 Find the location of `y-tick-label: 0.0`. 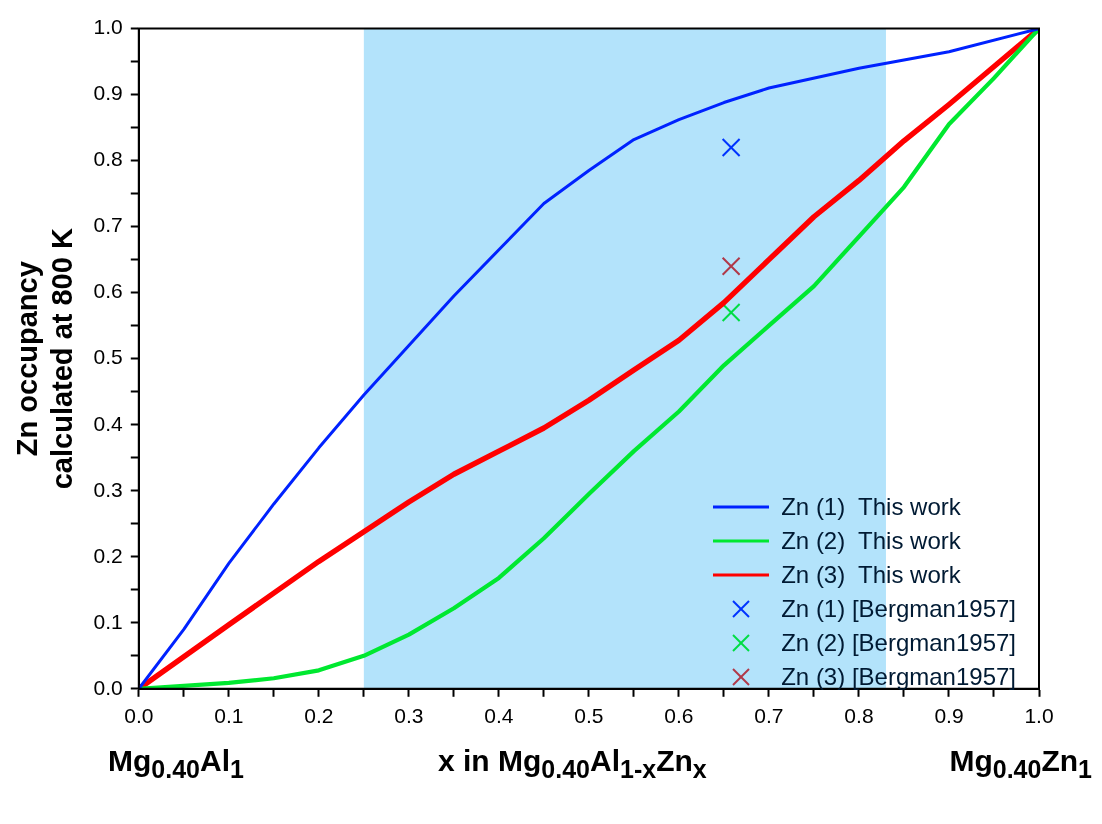

y-tick-label: 0.0 is located at coordinates (108, 687).